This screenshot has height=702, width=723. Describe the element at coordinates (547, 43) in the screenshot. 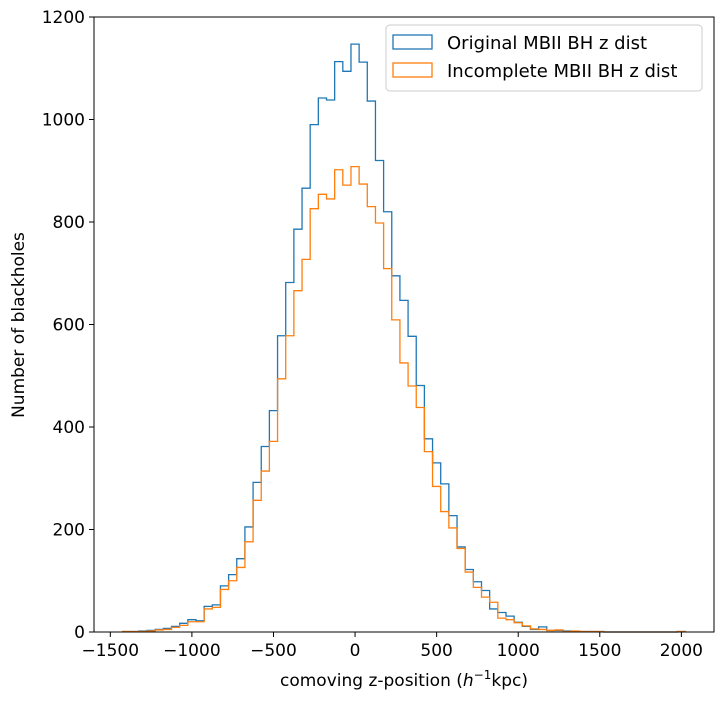

I see `legend-label-original: Original MBII BH z dist` at that location.